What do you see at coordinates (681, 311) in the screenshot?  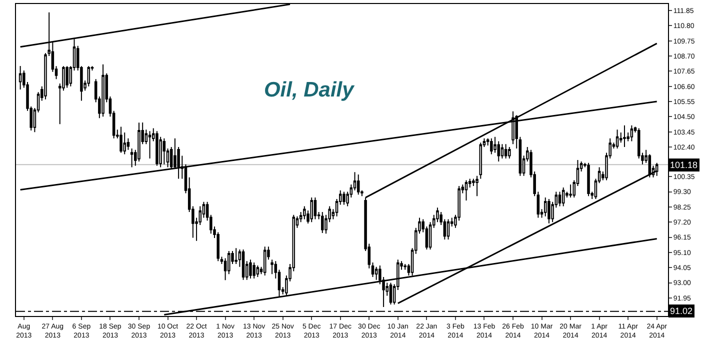 I see `ref-line-label: 91.02` at bounding box center [681, 311].